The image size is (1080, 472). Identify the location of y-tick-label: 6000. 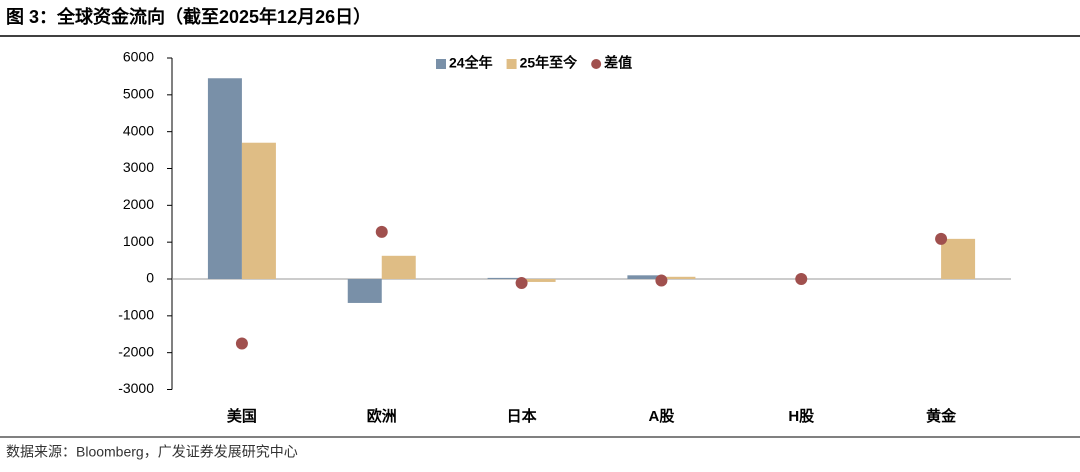
(138, 57).